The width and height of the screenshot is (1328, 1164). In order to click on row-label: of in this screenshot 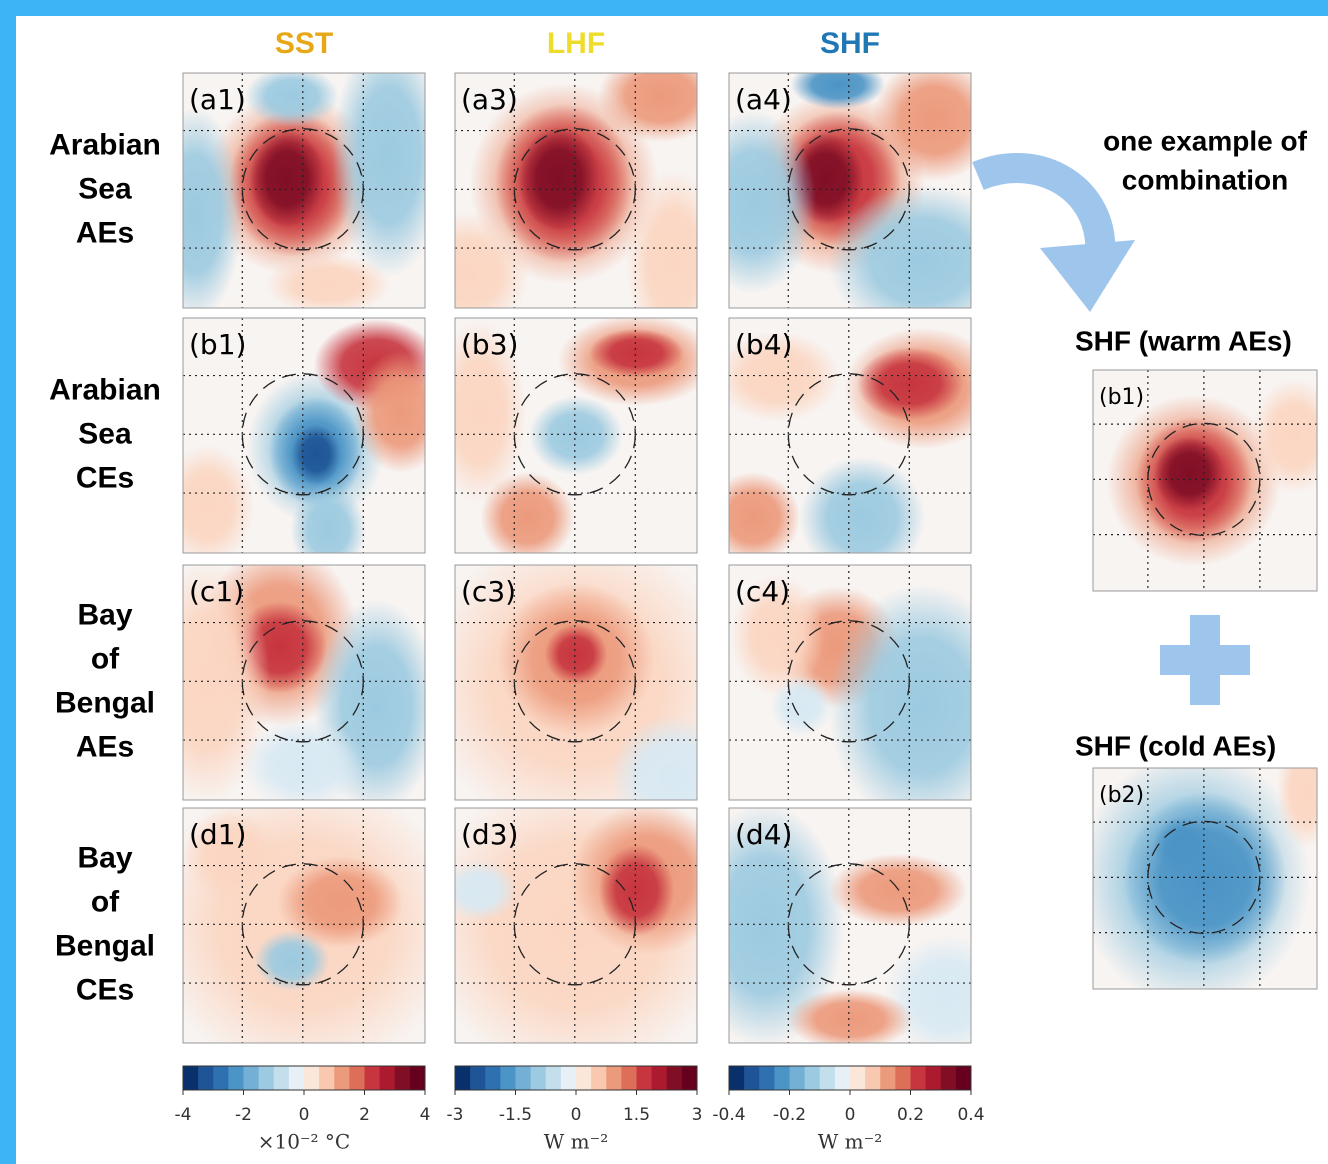, I will do `click(105, 901)`.